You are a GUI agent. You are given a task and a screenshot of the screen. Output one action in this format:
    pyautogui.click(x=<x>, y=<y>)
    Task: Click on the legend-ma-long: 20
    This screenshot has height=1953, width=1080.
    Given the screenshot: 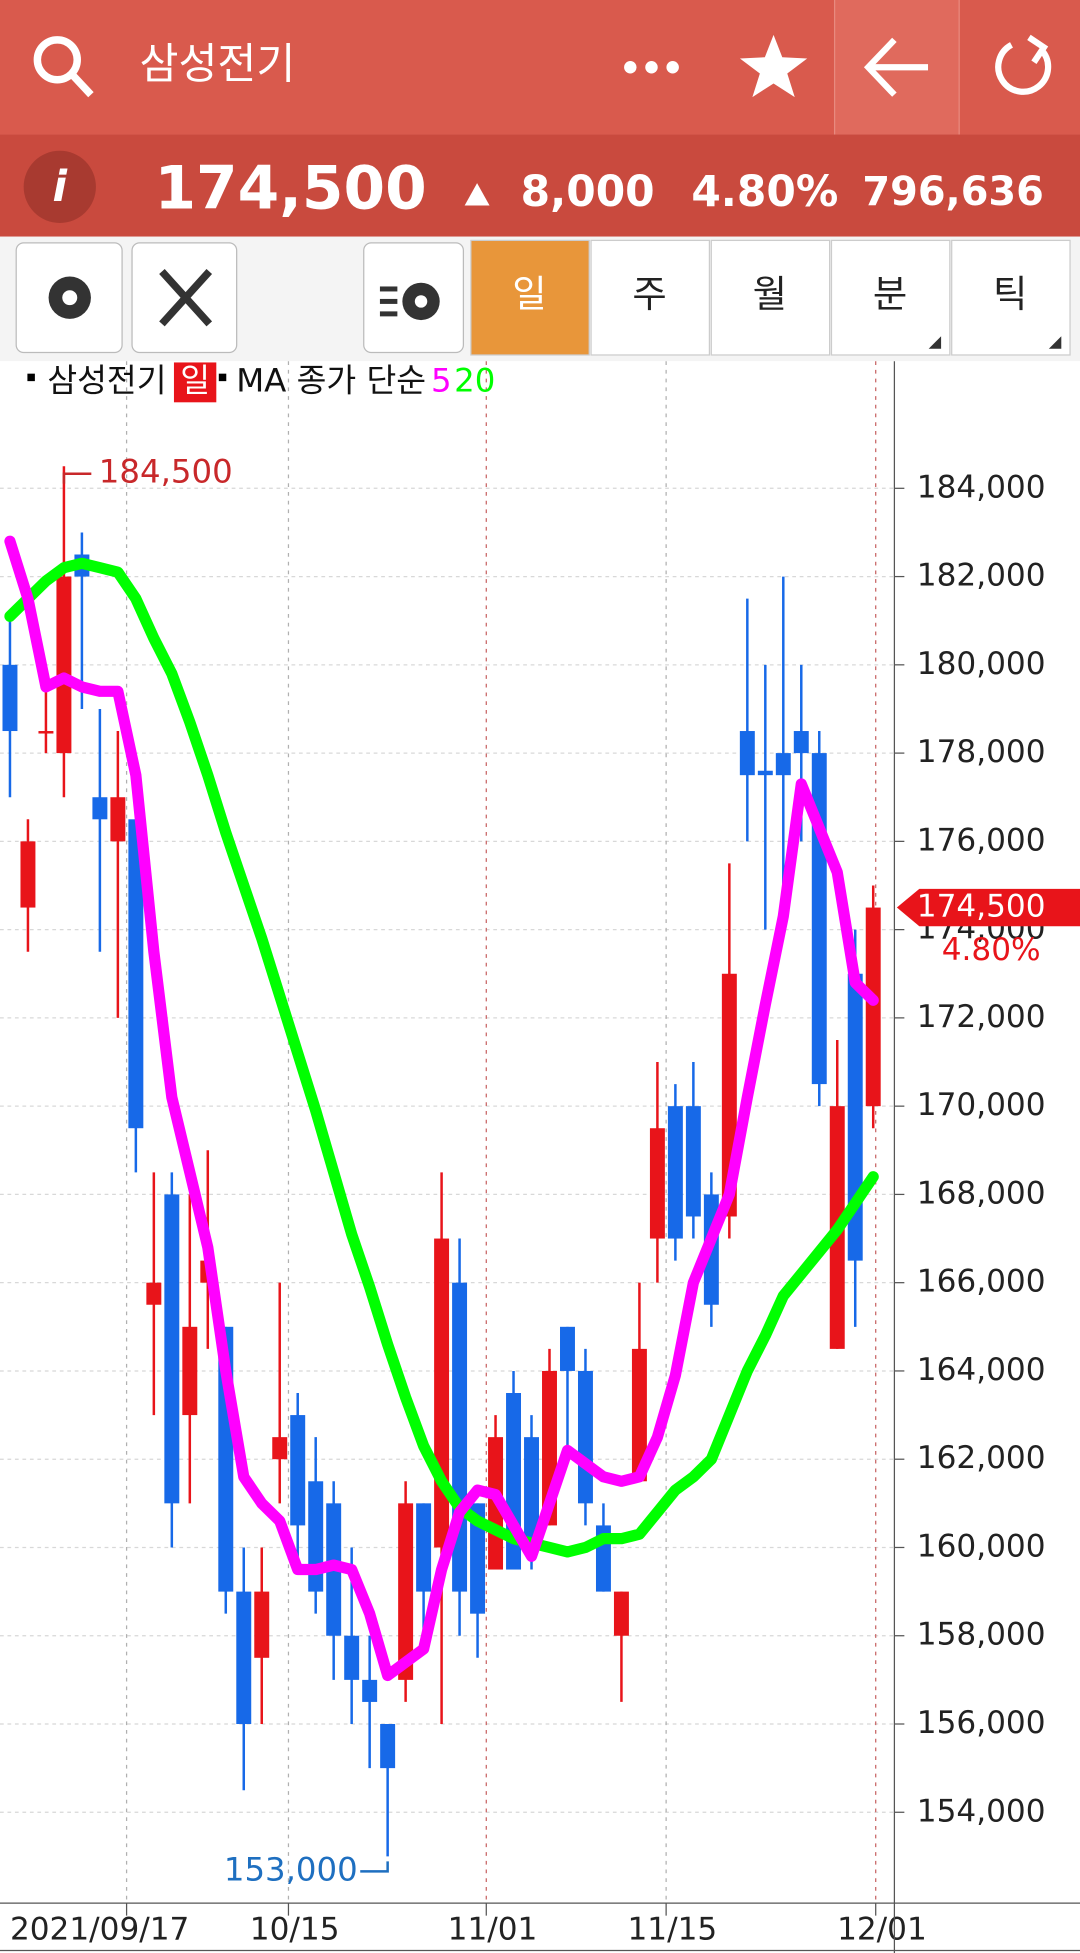 What is the action you would take?
    pyautogui.click(x=474, y=380)
    